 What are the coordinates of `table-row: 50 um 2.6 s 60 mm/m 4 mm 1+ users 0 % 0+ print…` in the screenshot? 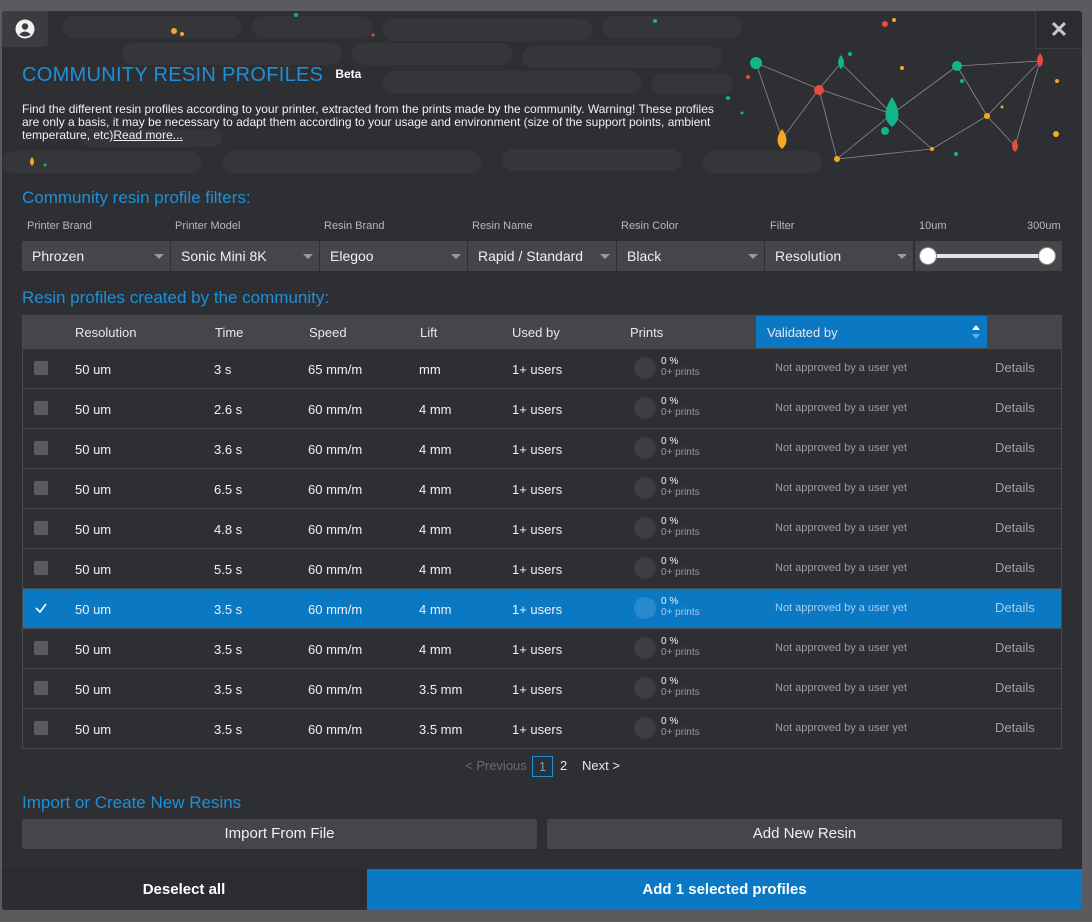 It's located at (542, 408).